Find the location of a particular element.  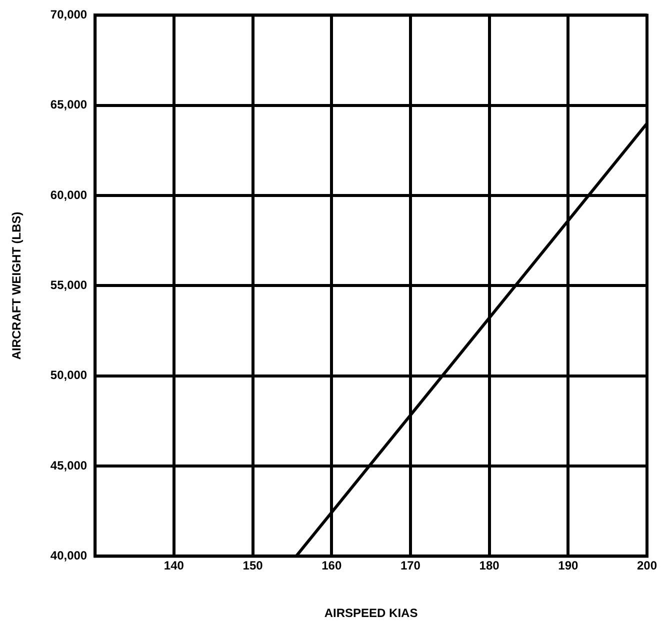

y-tick-label: 60,000 is located at coordinates (69, 195).